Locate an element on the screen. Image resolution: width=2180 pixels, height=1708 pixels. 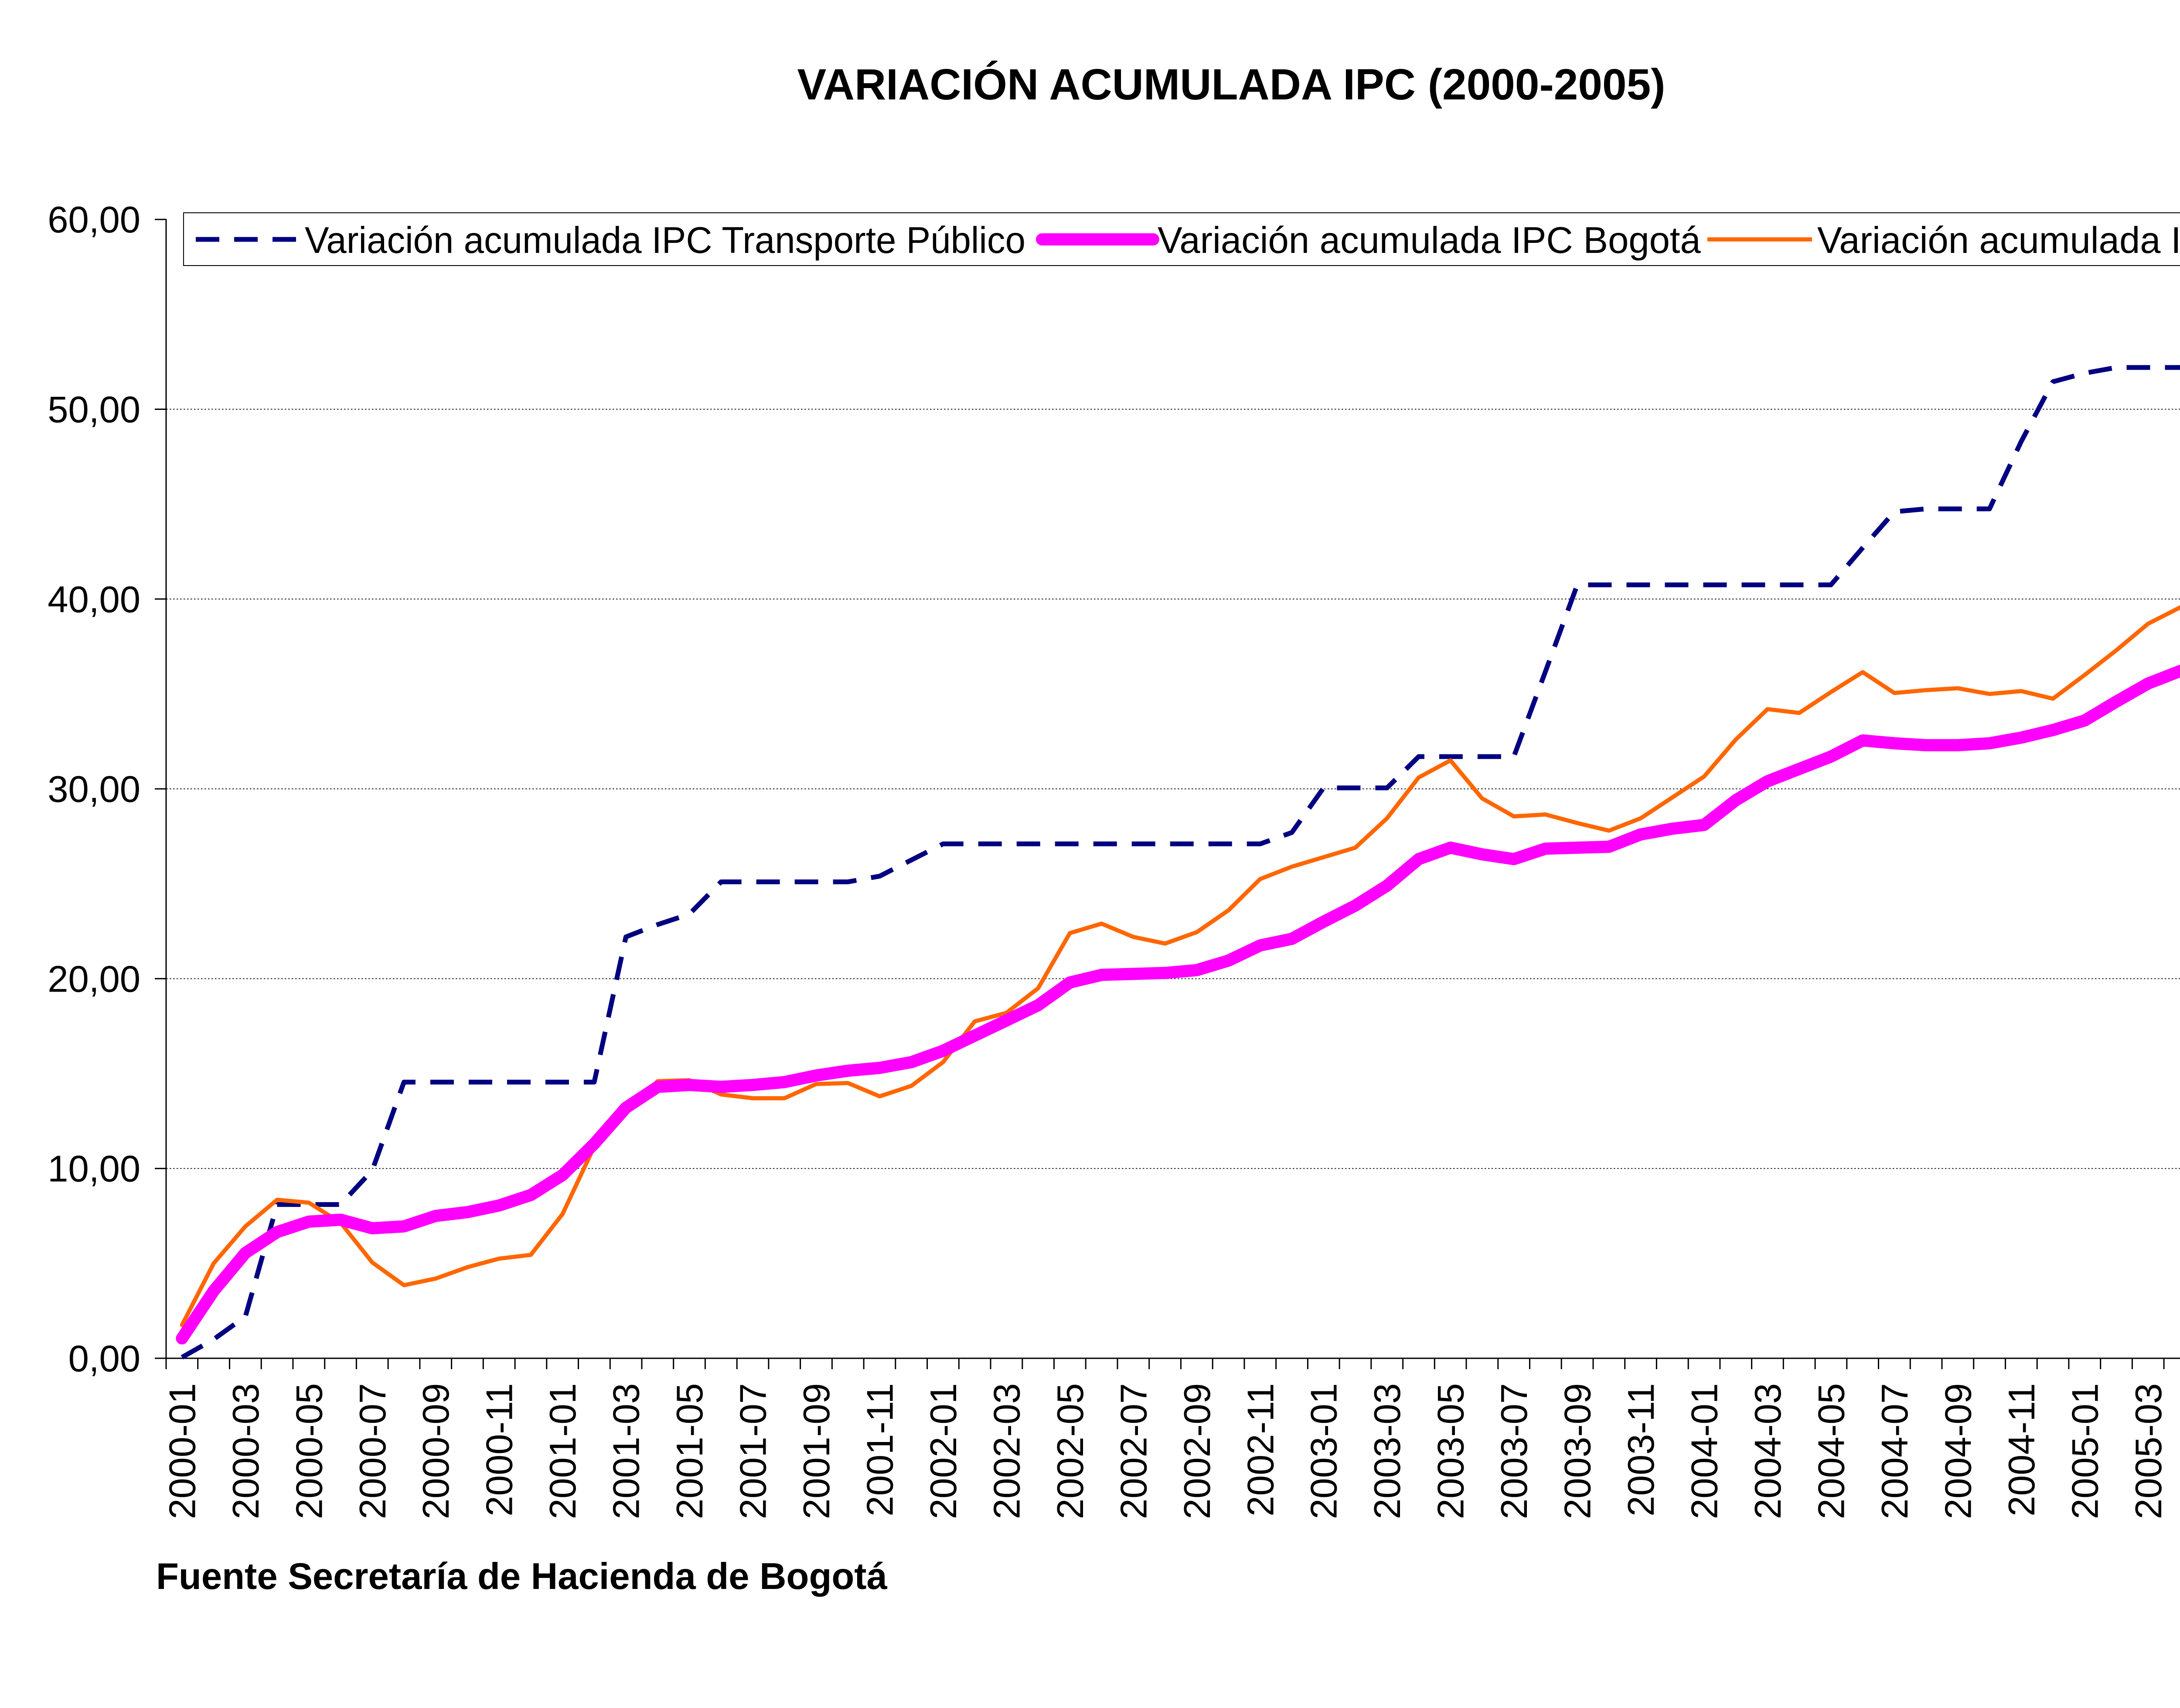
svg-text: 2000-07 is located at coordinates (373, 1451).